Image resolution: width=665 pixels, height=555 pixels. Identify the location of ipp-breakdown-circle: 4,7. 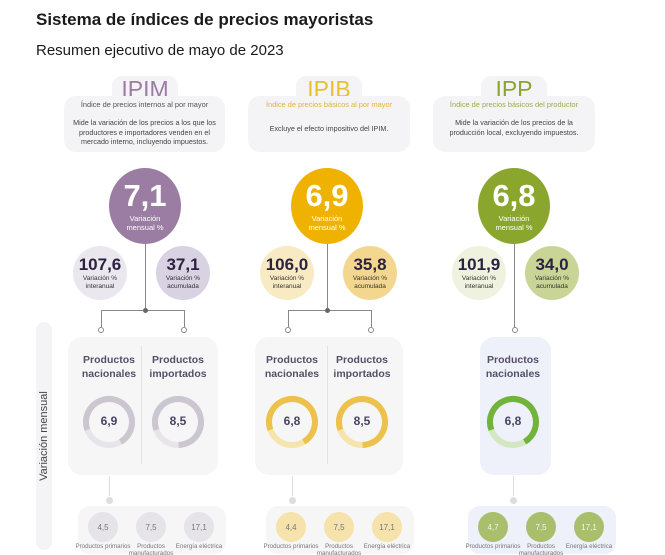
(493, 527).